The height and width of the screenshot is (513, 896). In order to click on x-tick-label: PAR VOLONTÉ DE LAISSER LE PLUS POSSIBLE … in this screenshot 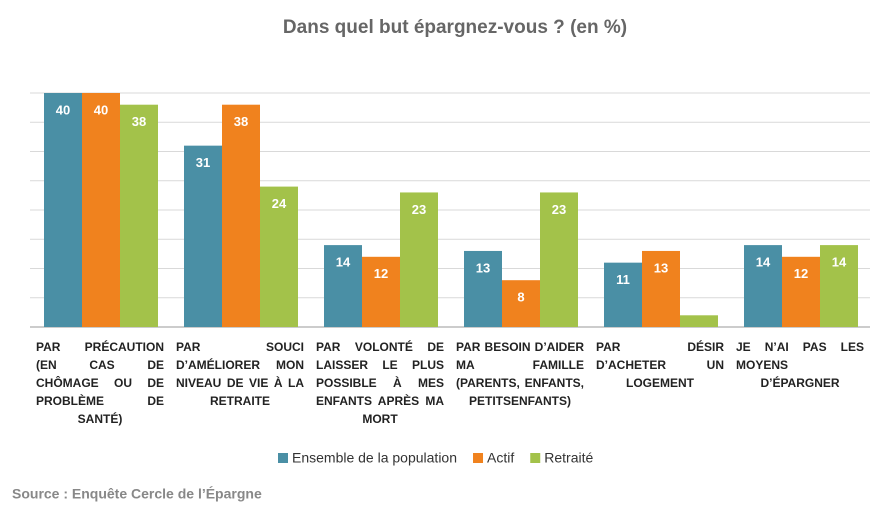, I will do `click(380, 383)`.